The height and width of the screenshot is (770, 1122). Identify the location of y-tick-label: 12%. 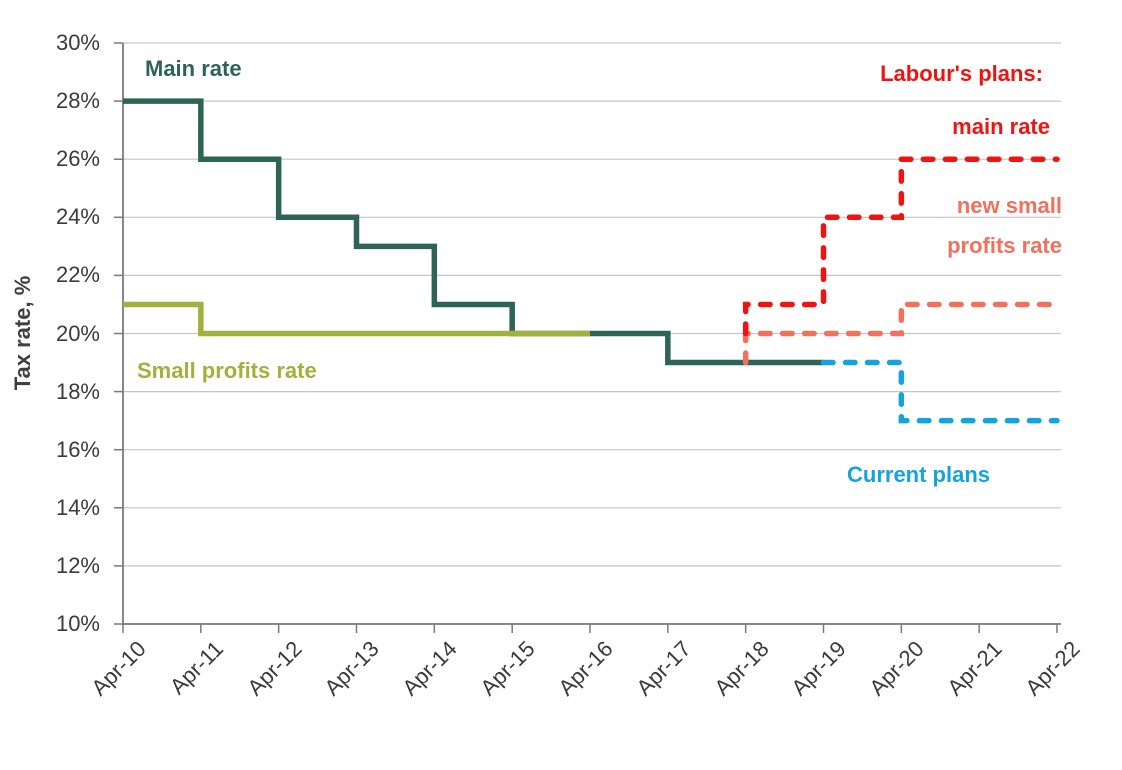
(77, 565).